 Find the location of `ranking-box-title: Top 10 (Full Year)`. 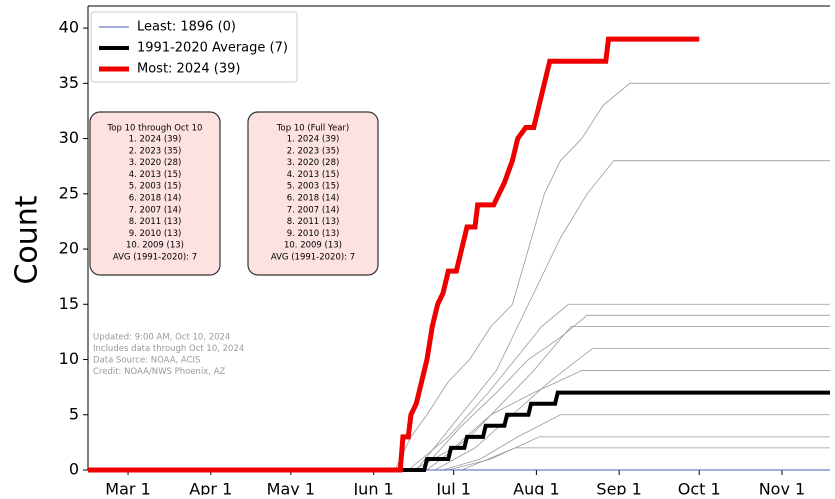

ranking-box-title: Top 10 (Full Year) is located at coordinates (312, 129).